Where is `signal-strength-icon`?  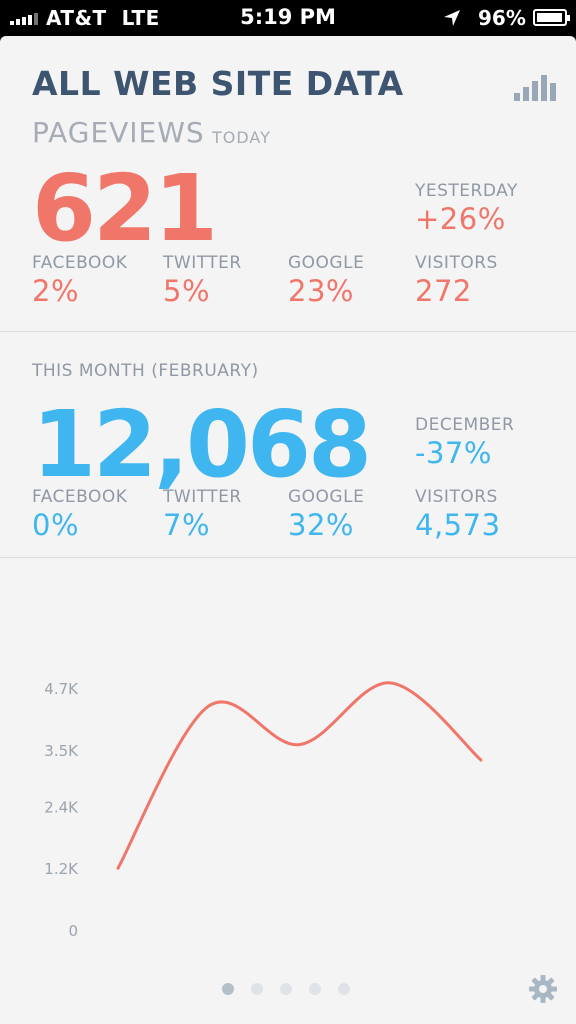 signal-strength-icon is located at coordinates (24, 18).